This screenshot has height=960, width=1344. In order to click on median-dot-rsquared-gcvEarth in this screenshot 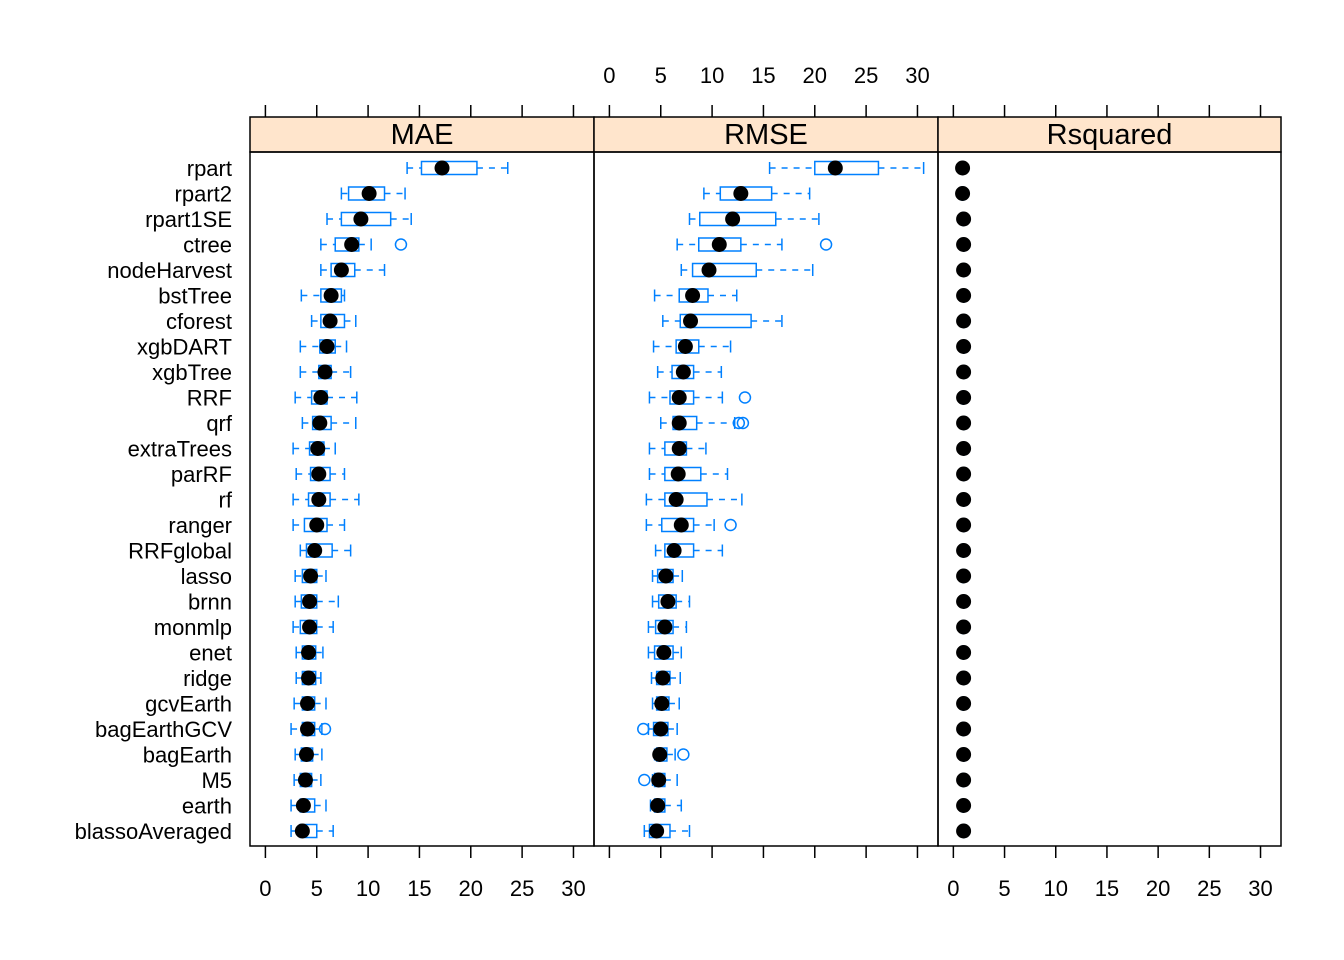, I will do `click(964, 703)`.